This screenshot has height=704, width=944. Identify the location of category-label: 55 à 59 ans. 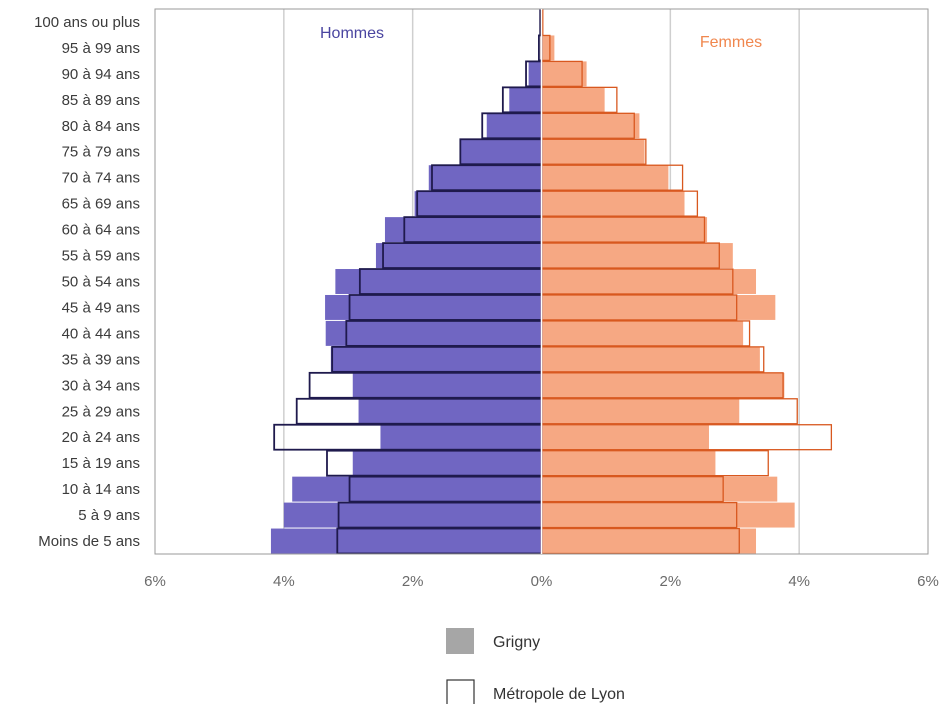
(101, 256).